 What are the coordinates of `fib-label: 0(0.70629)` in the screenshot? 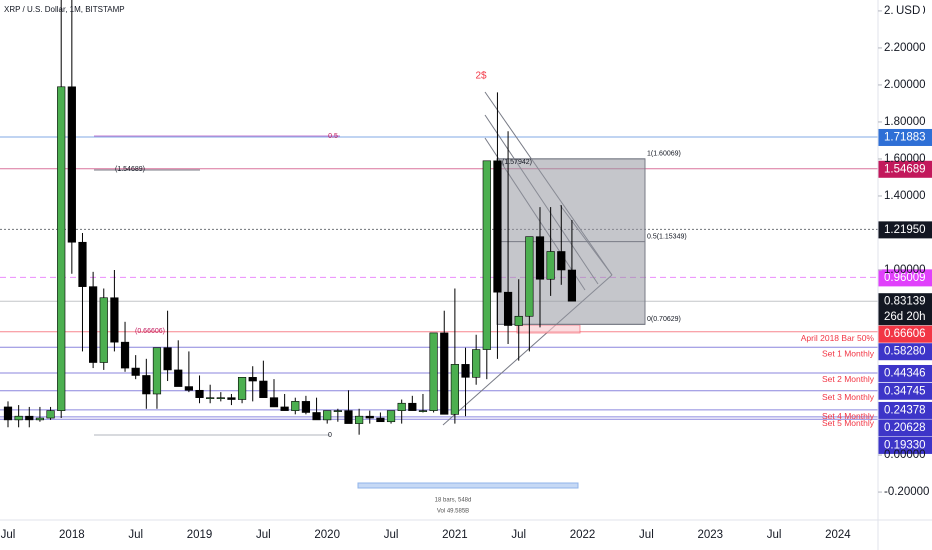 It's located at (664, 319).